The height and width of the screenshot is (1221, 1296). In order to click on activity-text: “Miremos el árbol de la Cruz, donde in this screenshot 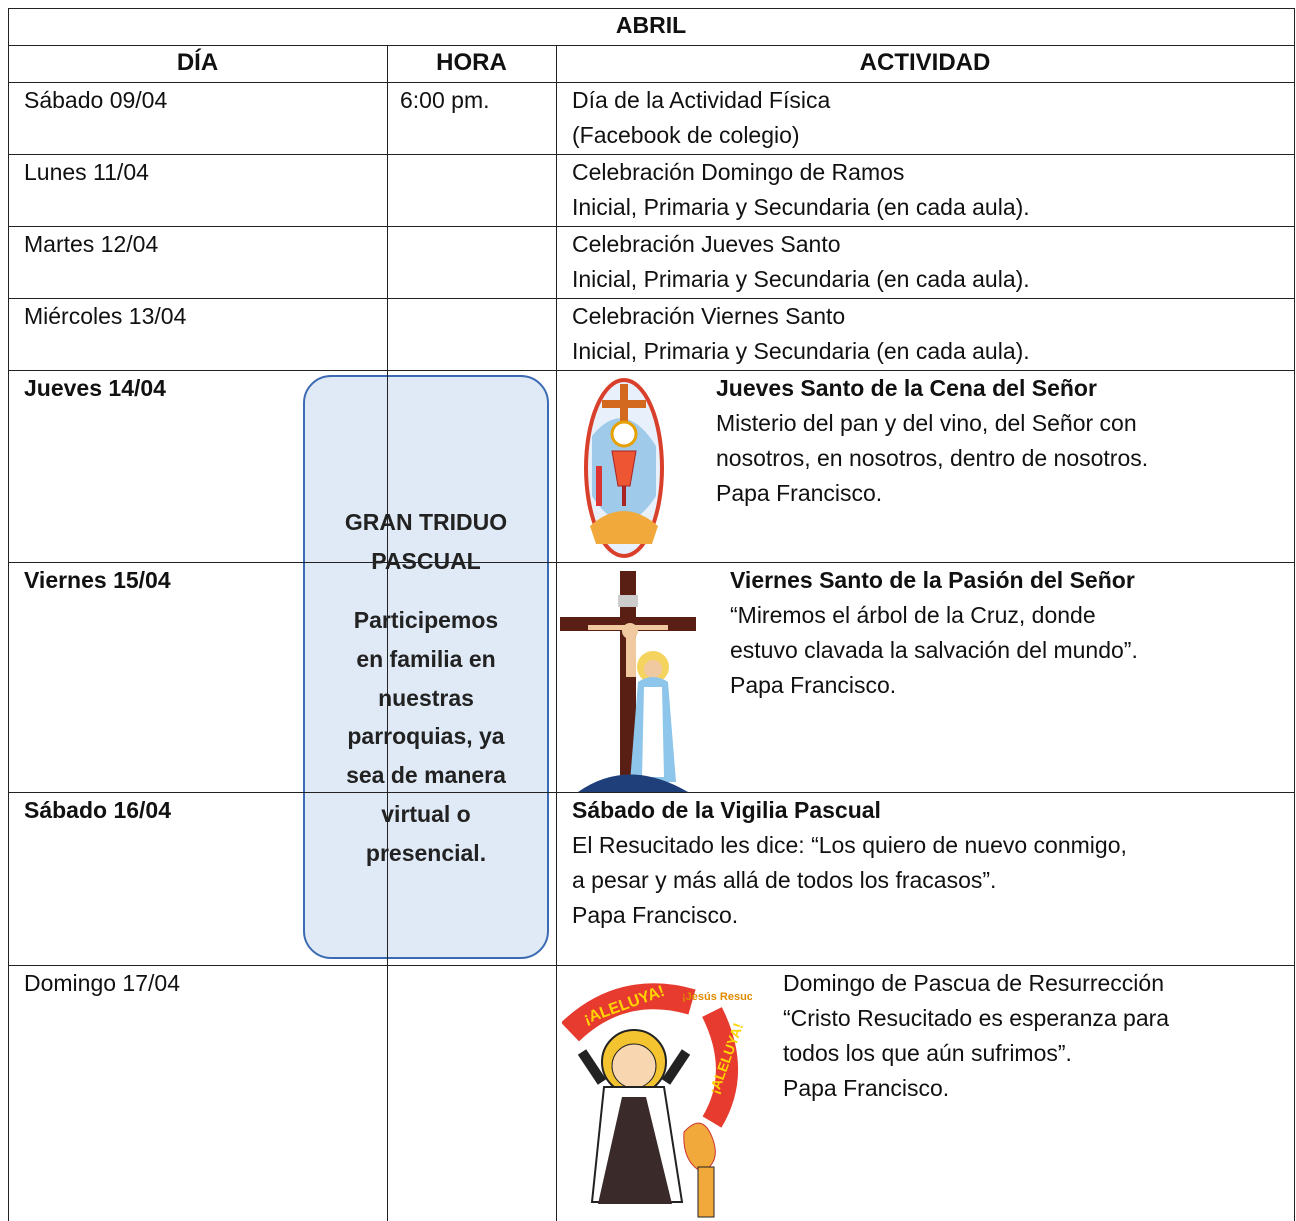, I will do `click(913, 615)`.